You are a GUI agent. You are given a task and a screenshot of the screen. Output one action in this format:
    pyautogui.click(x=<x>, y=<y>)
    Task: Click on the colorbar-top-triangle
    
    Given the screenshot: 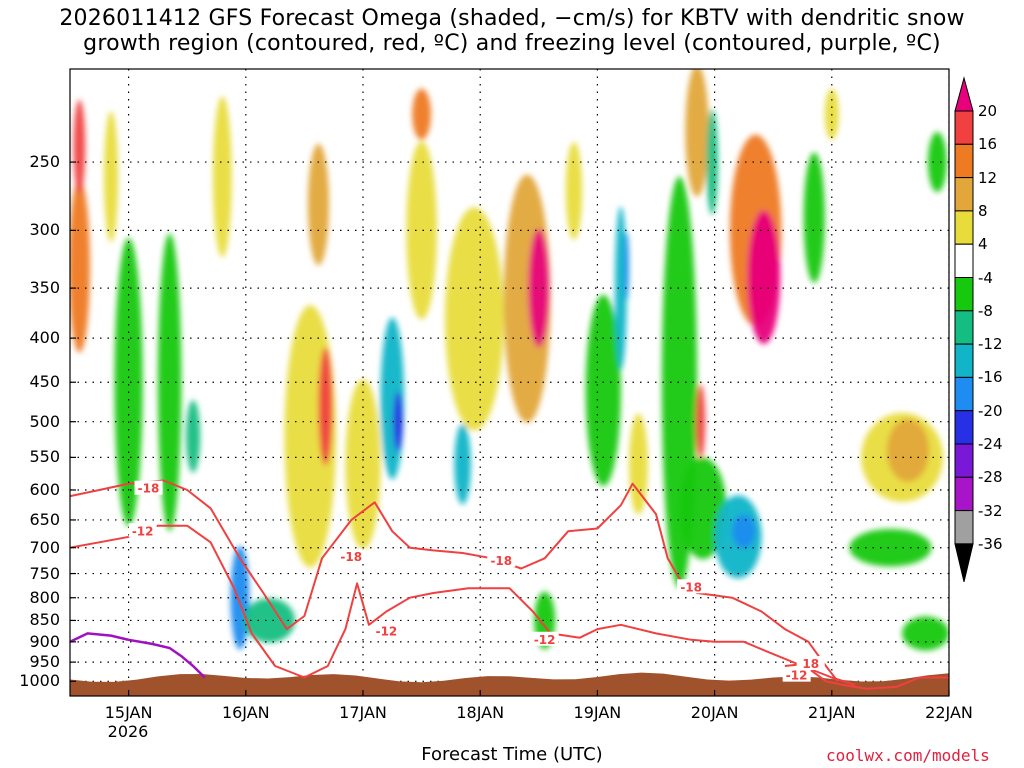 What is the action you would take?
    pyautogui.click(x=964, y=94)
    